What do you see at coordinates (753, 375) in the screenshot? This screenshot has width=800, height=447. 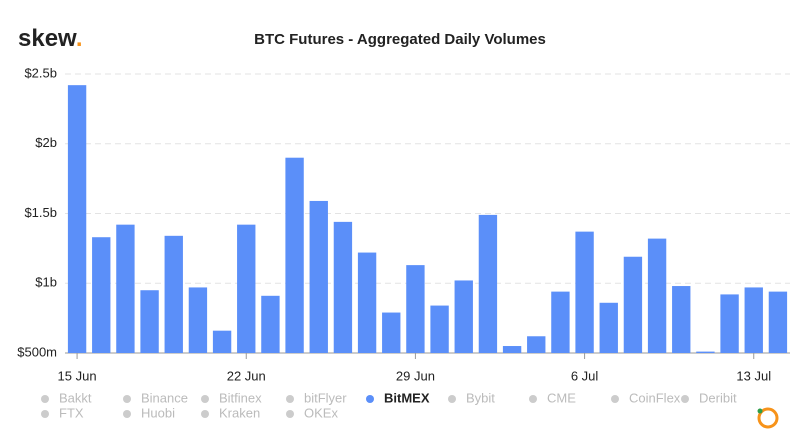 I see `x-tick-label: 13 Jul` at bounding box center [753, 375].